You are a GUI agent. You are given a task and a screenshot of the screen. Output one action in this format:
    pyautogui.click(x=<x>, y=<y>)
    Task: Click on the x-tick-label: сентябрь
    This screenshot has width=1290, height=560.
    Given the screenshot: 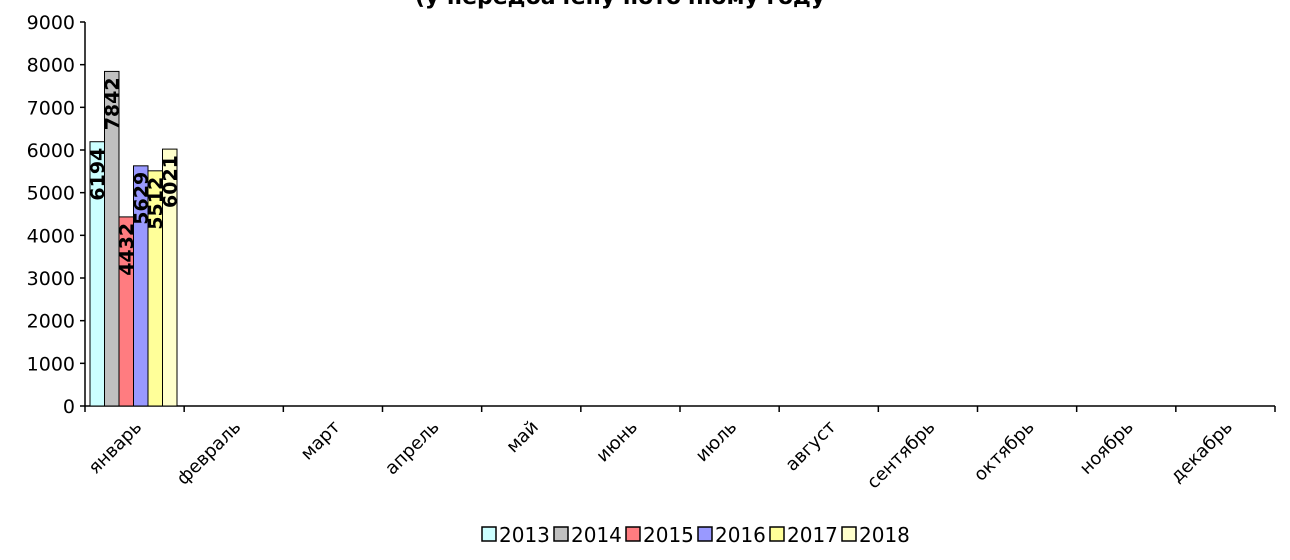 What is the action you would take?
    pyautogui.click(x=901, y=455)
    